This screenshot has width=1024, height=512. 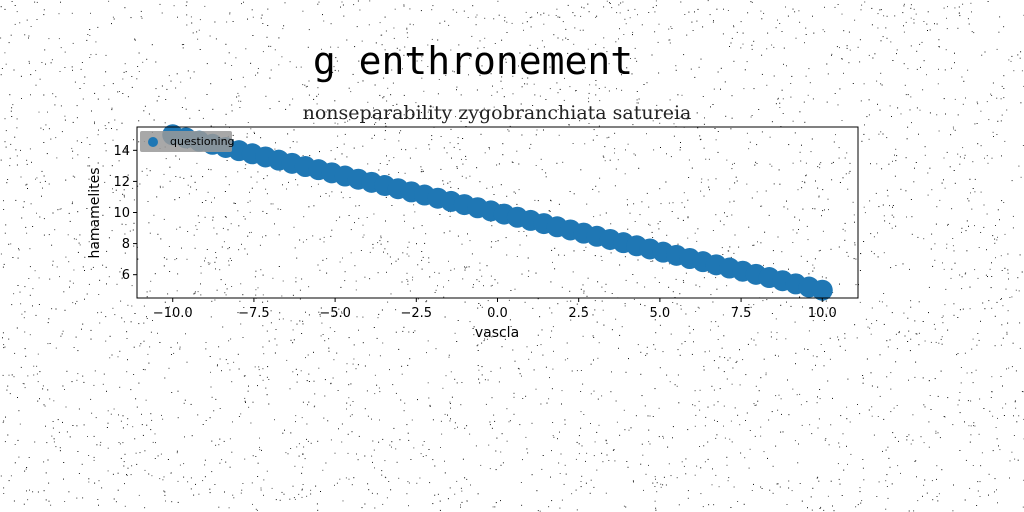 What do you see at coordinates (126, 244) in the screenshot?
I see `y-tick-label: 8` at bounding box center [126, 244].